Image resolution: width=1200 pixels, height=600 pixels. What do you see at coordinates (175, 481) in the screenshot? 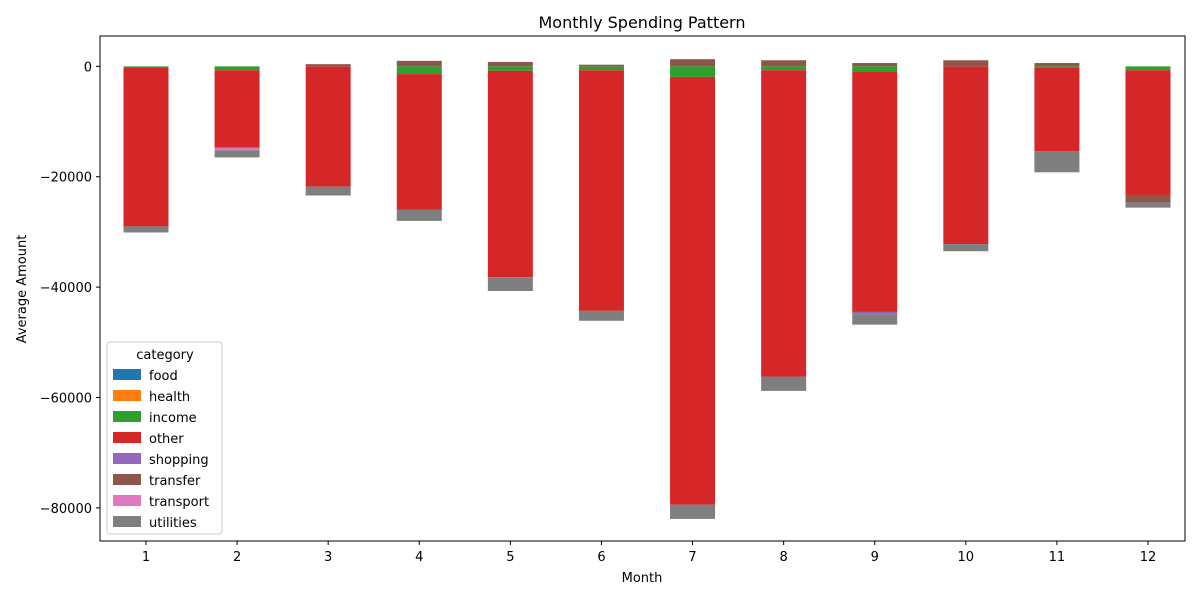
I see `legend-label-transfer: transfer` at bounding box center [175, 481].